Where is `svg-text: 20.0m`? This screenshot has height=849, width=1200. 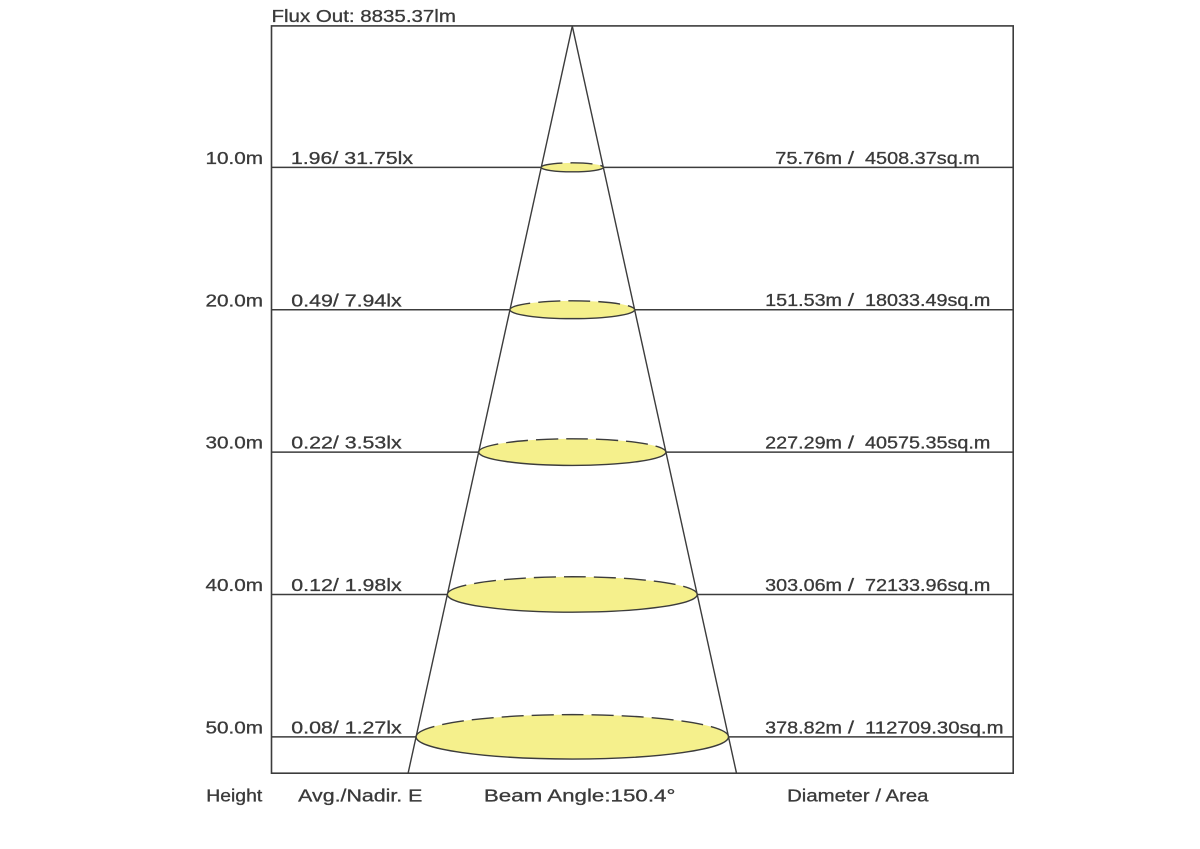
svg-text: 20.0m is located at coordinates (235, 300).